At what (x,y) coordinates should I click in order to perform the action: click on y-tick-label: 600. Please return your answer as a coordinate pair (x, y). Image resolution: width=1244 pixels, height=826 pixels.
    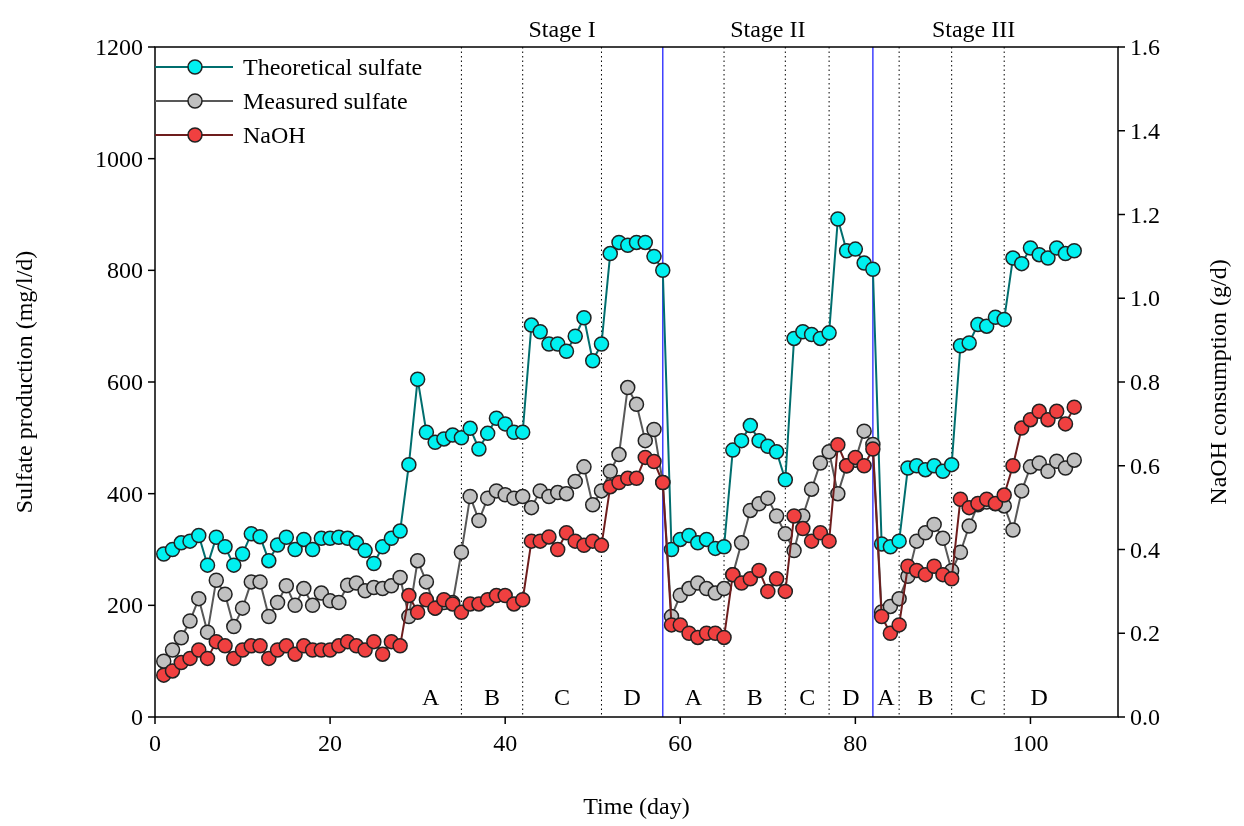
    Looking at the image, I should click on (125, 382).